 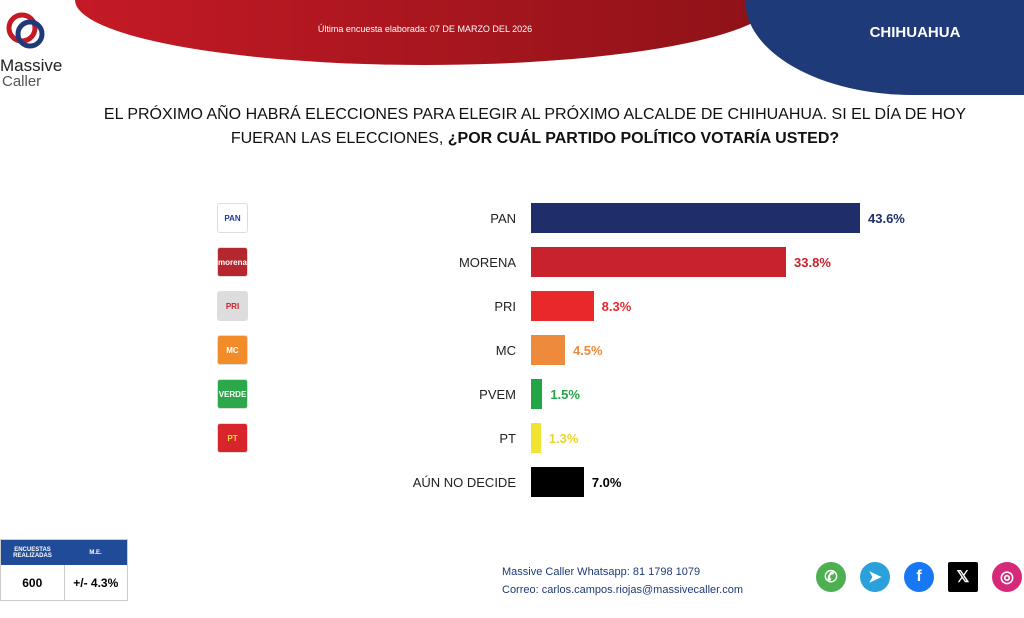 I want to click on category-label: PRI, so click(x=505, y=306).